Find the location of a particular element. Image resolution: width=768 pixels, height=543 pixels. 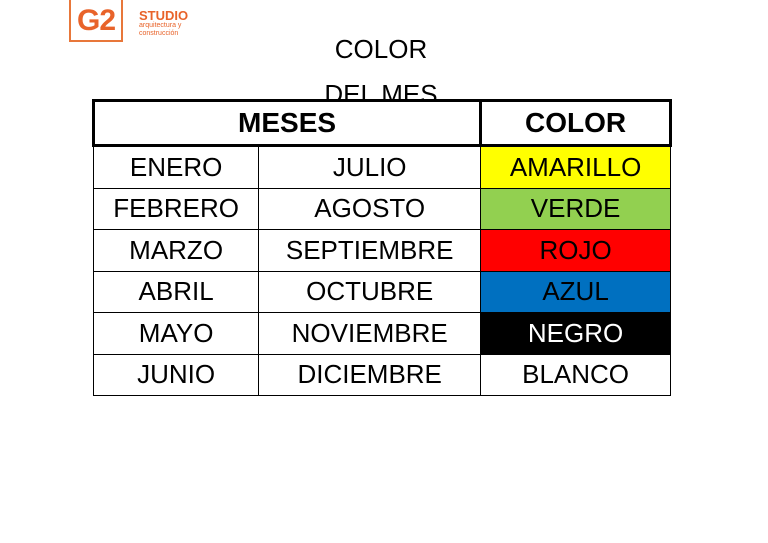

title-line-1: COLOR is located at coordinates (381, 49).